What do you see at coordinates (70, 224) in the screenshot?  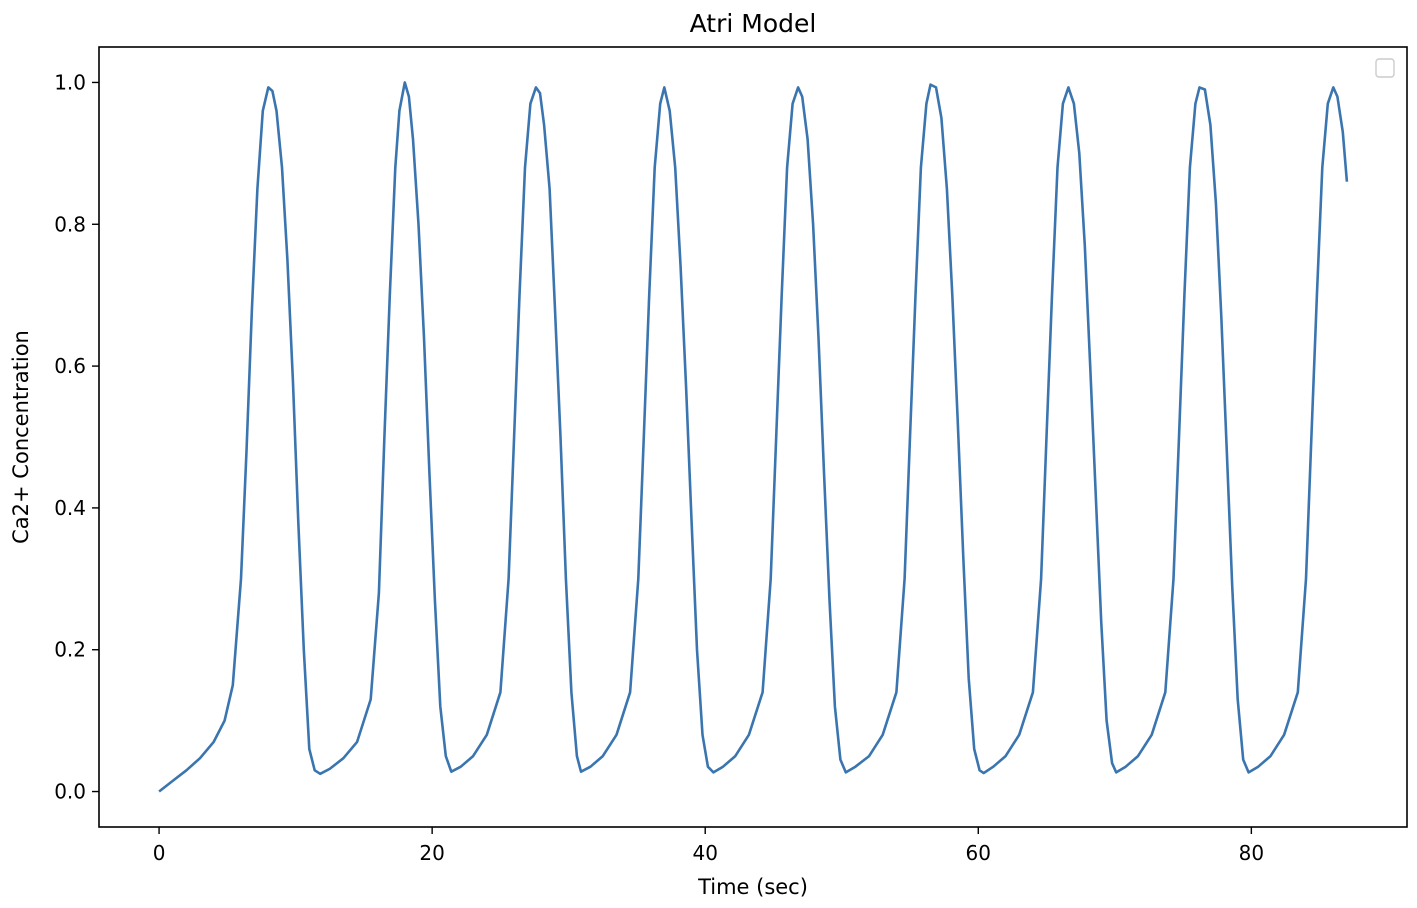 I see `y-tick-label: 0.8` at bounding box center [70, 224].